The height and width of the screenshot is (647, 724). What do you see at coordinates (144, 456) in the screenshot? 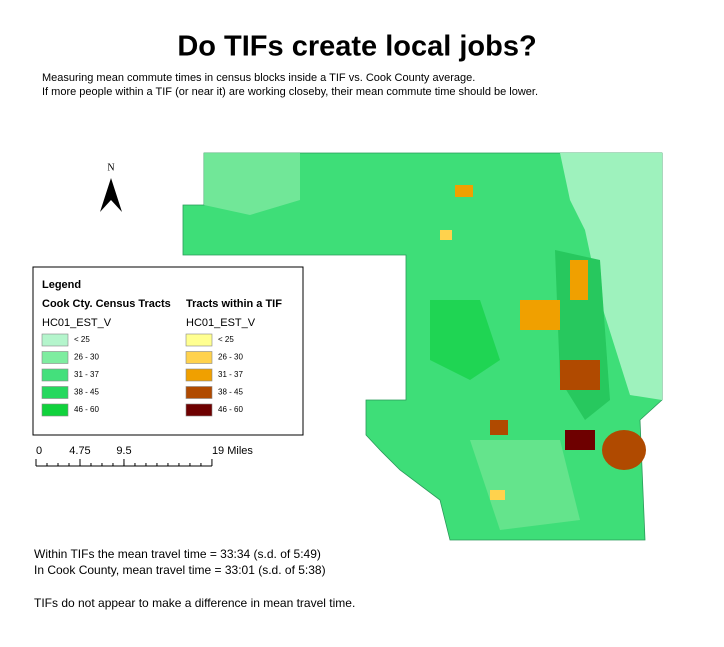
I see `scale-bar: 0 4.75 9.5 19 Miles` at bounding box center [144, 456].